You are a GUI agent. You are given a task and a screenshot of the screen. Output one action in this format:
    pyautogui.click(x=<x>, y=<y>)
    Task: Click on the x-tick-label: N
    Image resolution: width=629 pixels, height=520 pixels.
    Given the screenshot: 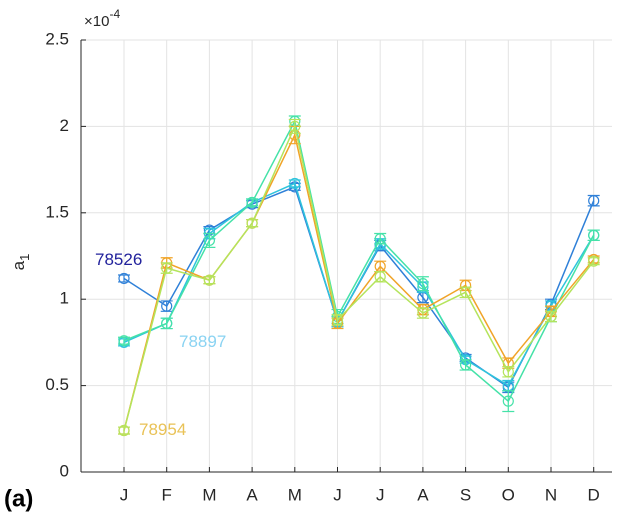 What is the action you would take?
    pyautogui.click(x=551, y=494)
    